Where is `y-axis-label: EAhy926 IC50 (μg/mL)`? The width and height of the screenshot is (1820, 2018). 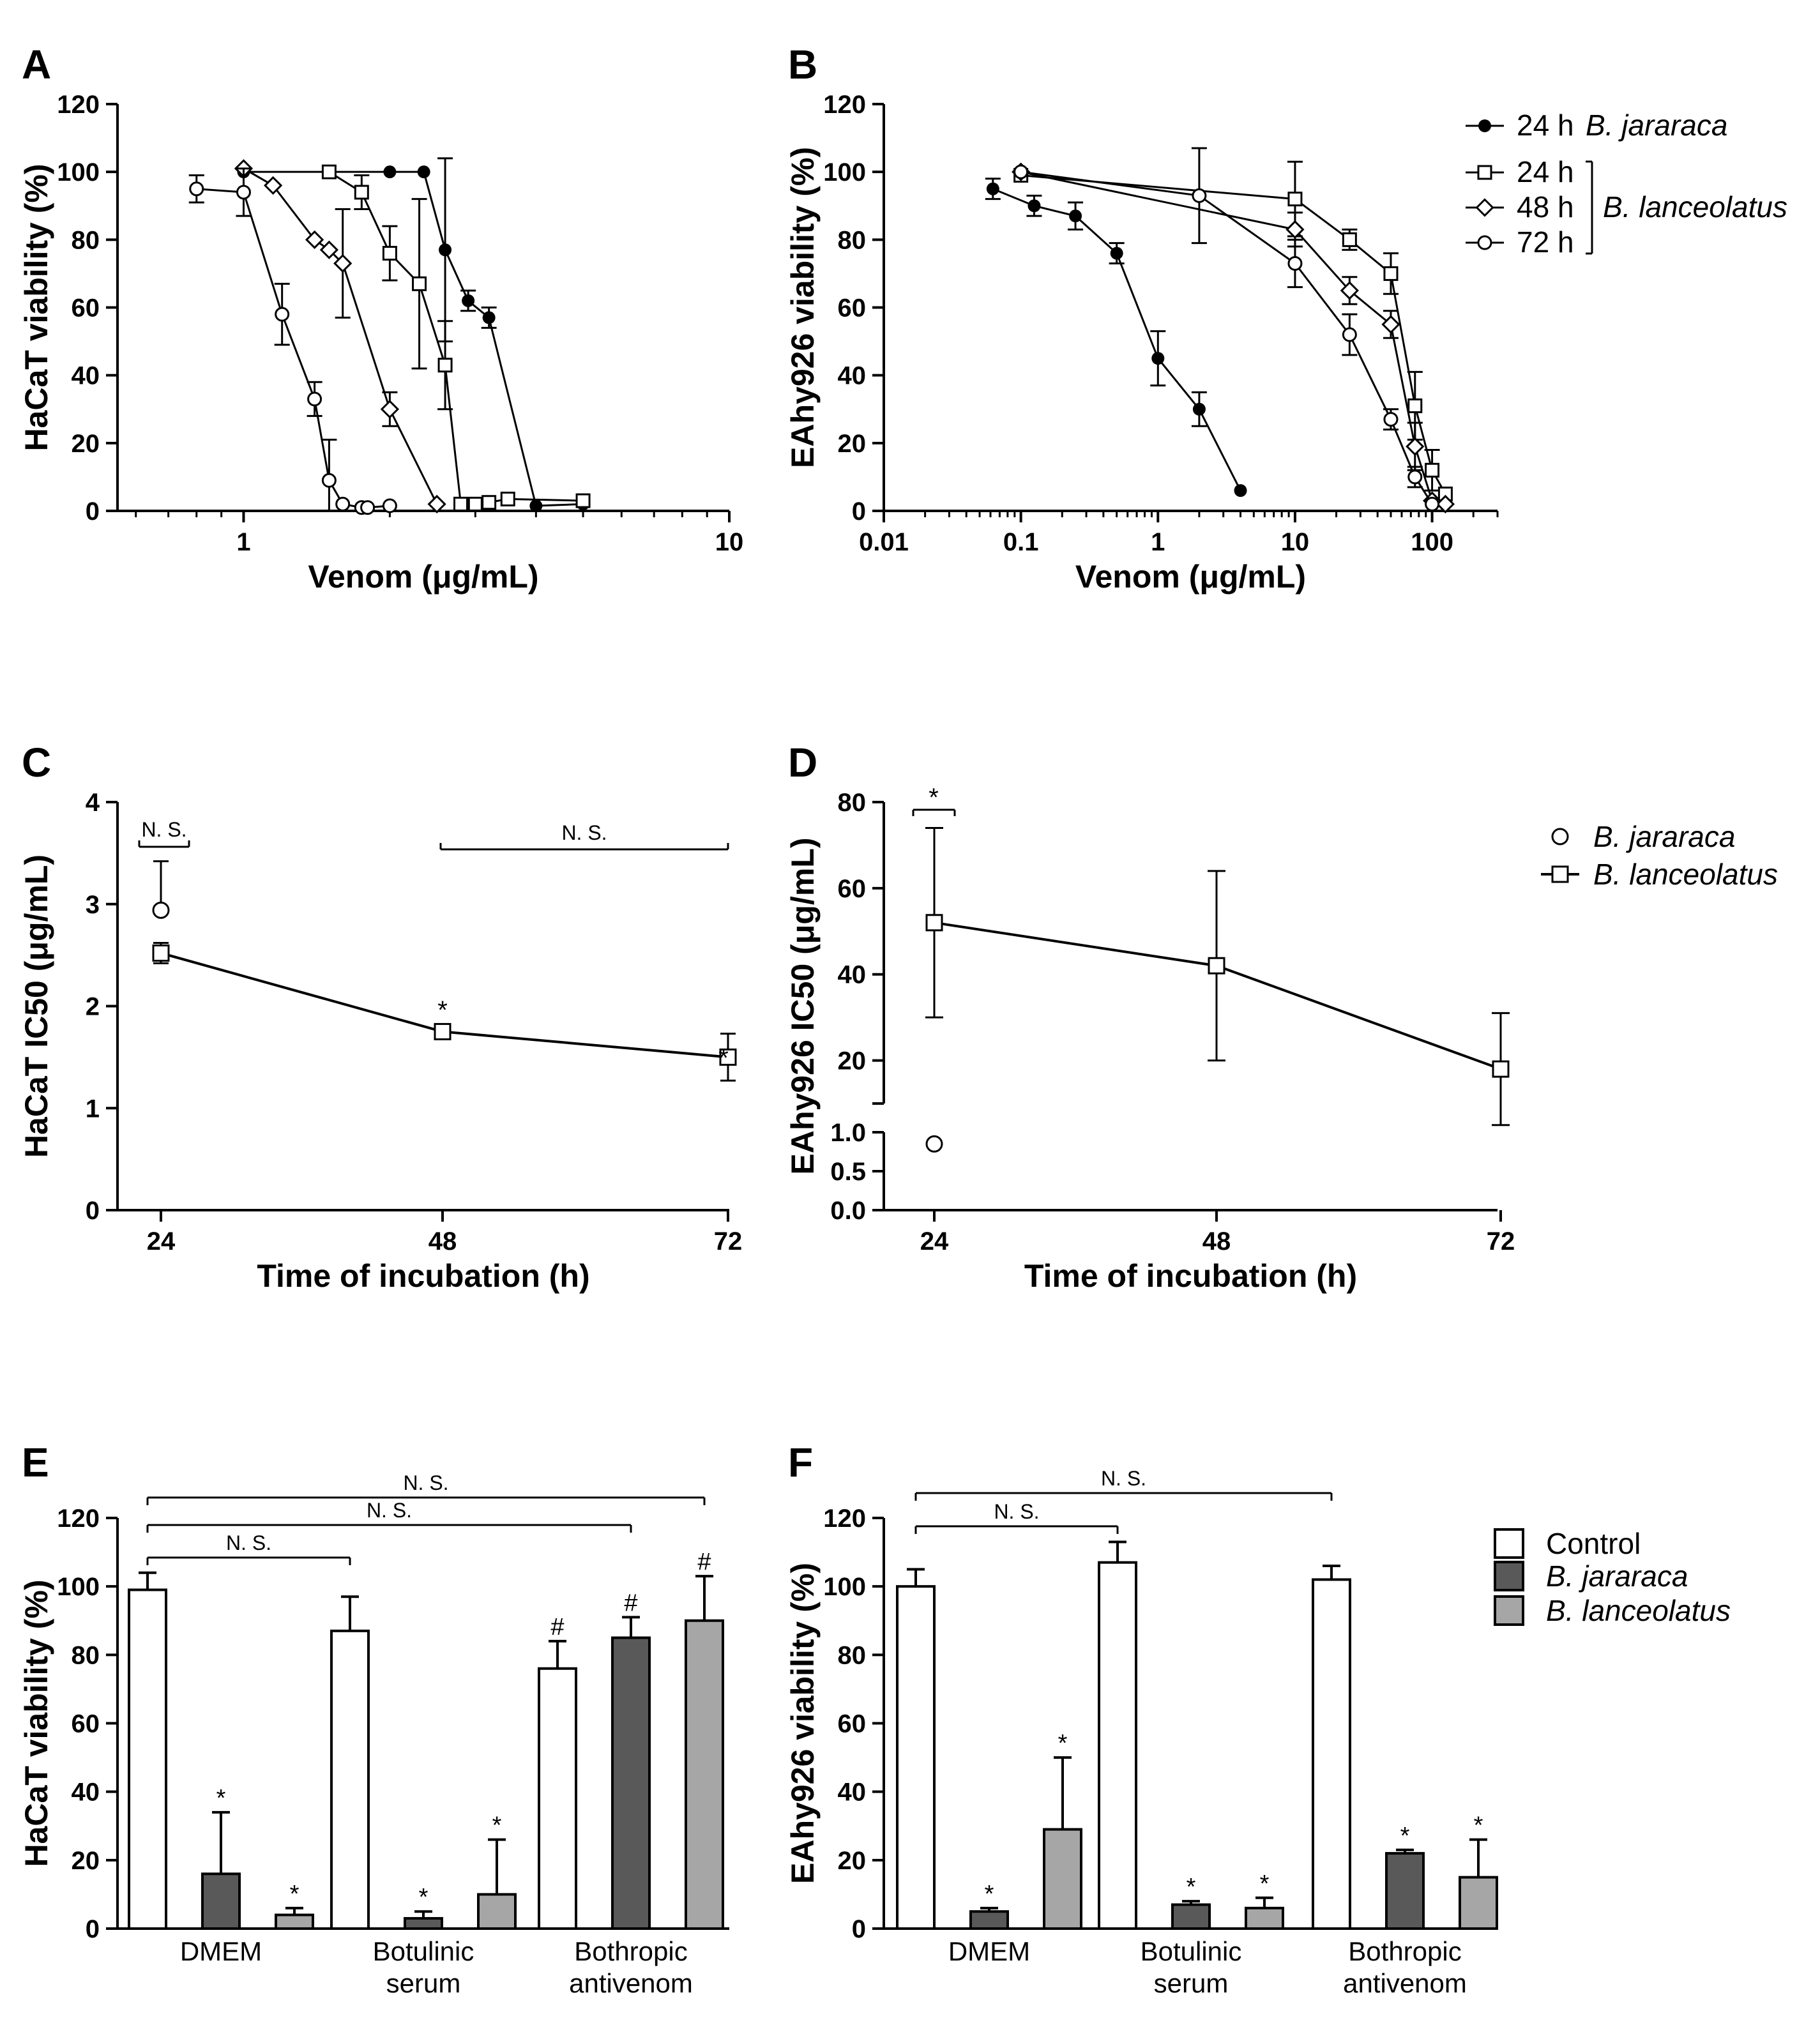
y-axis-label: EAhy926 IC50 (μg/mL) is located at coordinates (803, 1006).